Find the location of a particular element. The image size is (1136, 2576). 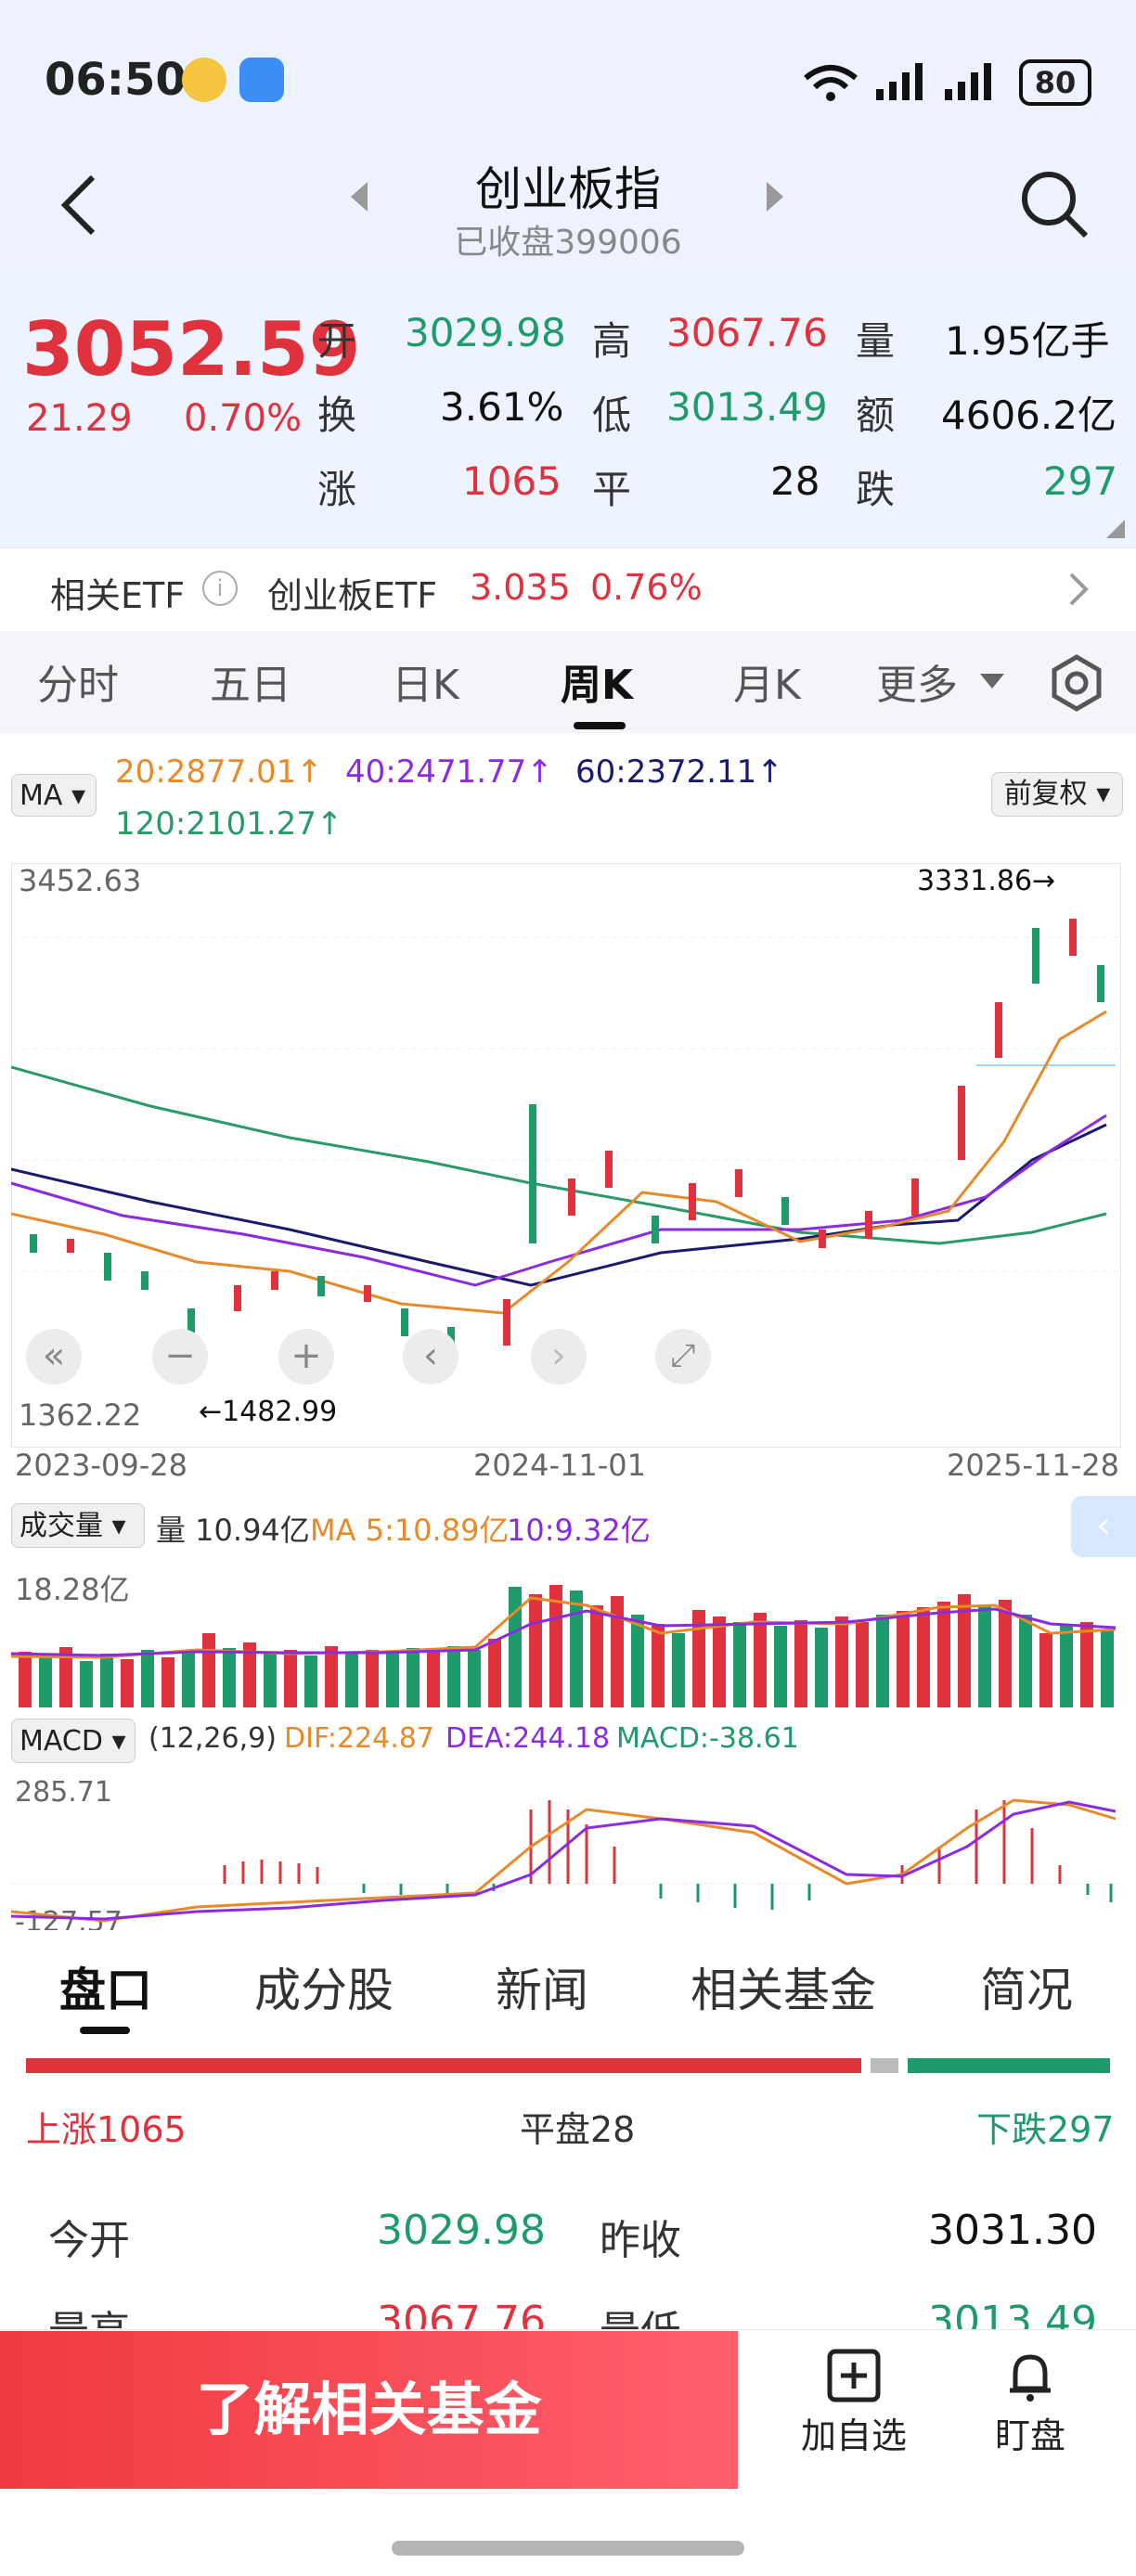

detail-tabs: 盘口 成分股 新闻 相关基金 简况 is located at coordinates (568, 1982).